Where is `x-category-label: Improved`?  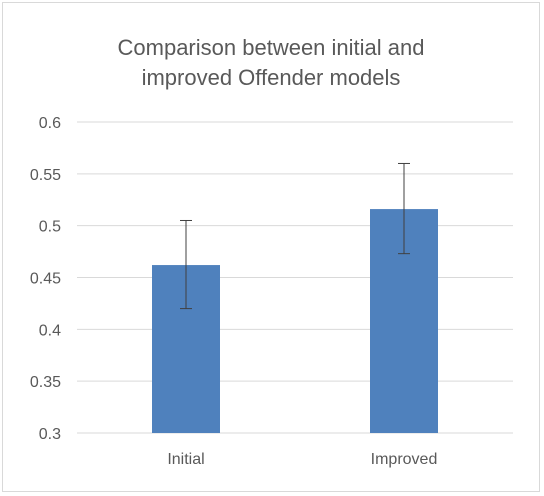
x-category-label: Improved is located at coordinates (404, 459).